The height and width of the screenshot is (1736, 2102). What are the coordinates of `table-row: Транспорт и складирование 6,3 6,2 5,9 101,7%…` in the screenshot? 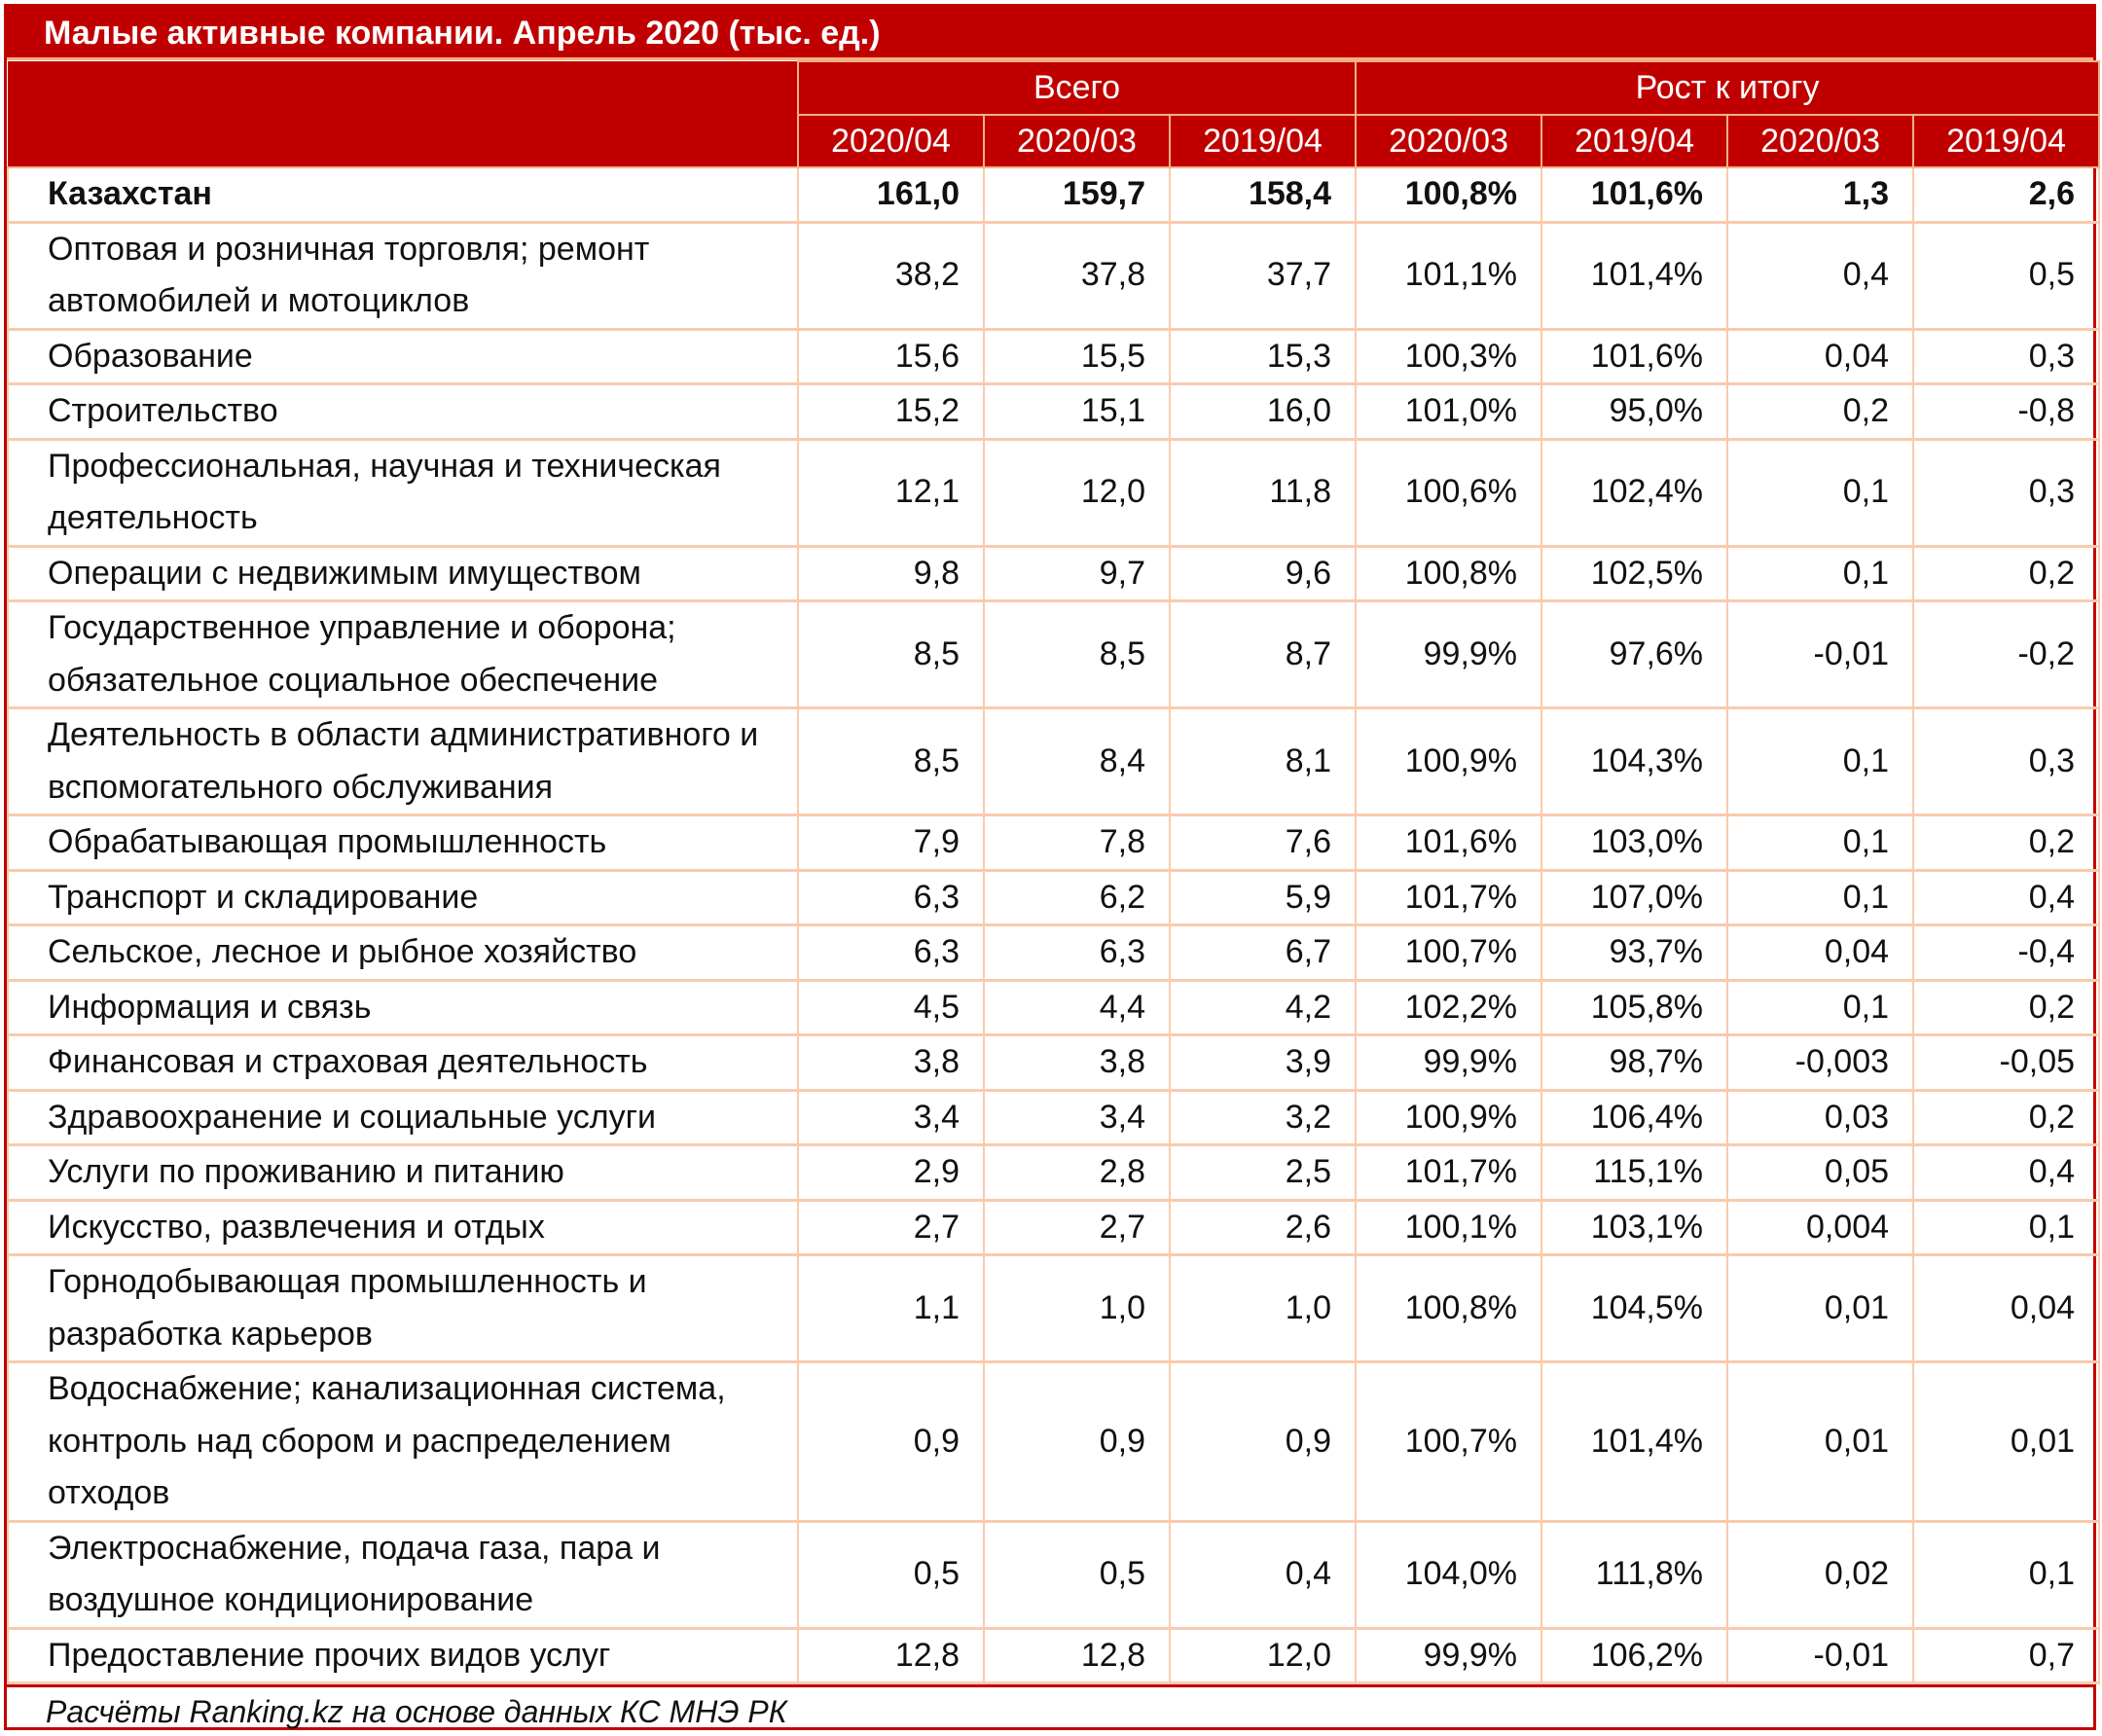 It's located at (1054, 898).